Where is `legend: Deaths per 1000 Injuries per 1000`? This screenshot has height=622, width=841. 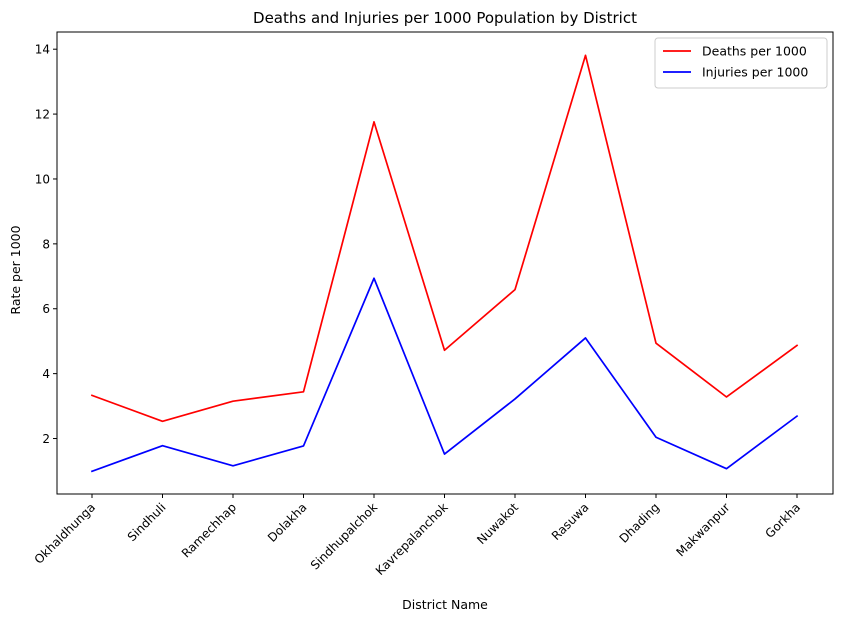 legend: Deaths per 1000 Injuries per 1000 is located at coordinates (741, 63).